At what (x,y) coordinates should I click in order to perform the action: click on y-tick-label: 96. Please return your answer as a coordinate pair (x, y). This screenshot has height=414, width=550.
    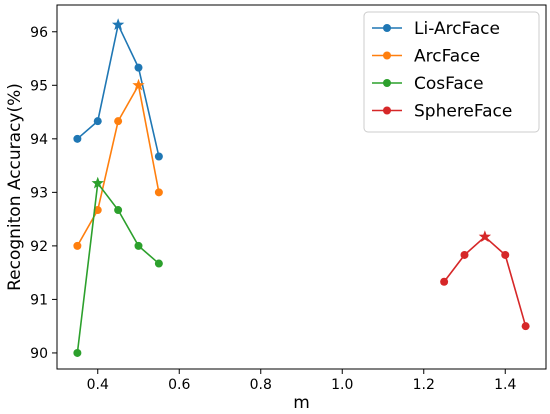
    Looking at the image, I should click on (39, 33).